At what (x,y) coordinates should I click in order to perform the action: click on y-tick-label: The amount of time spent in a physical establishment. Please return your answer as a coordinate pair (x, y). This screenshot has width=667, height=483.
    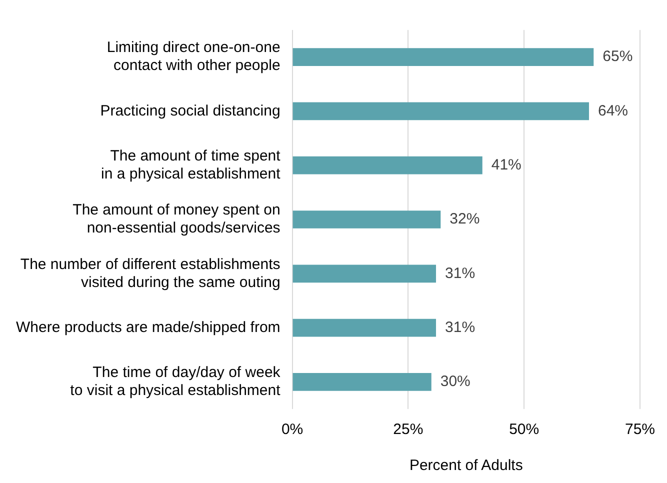
    Looking at the image, I should click on (191, 165).